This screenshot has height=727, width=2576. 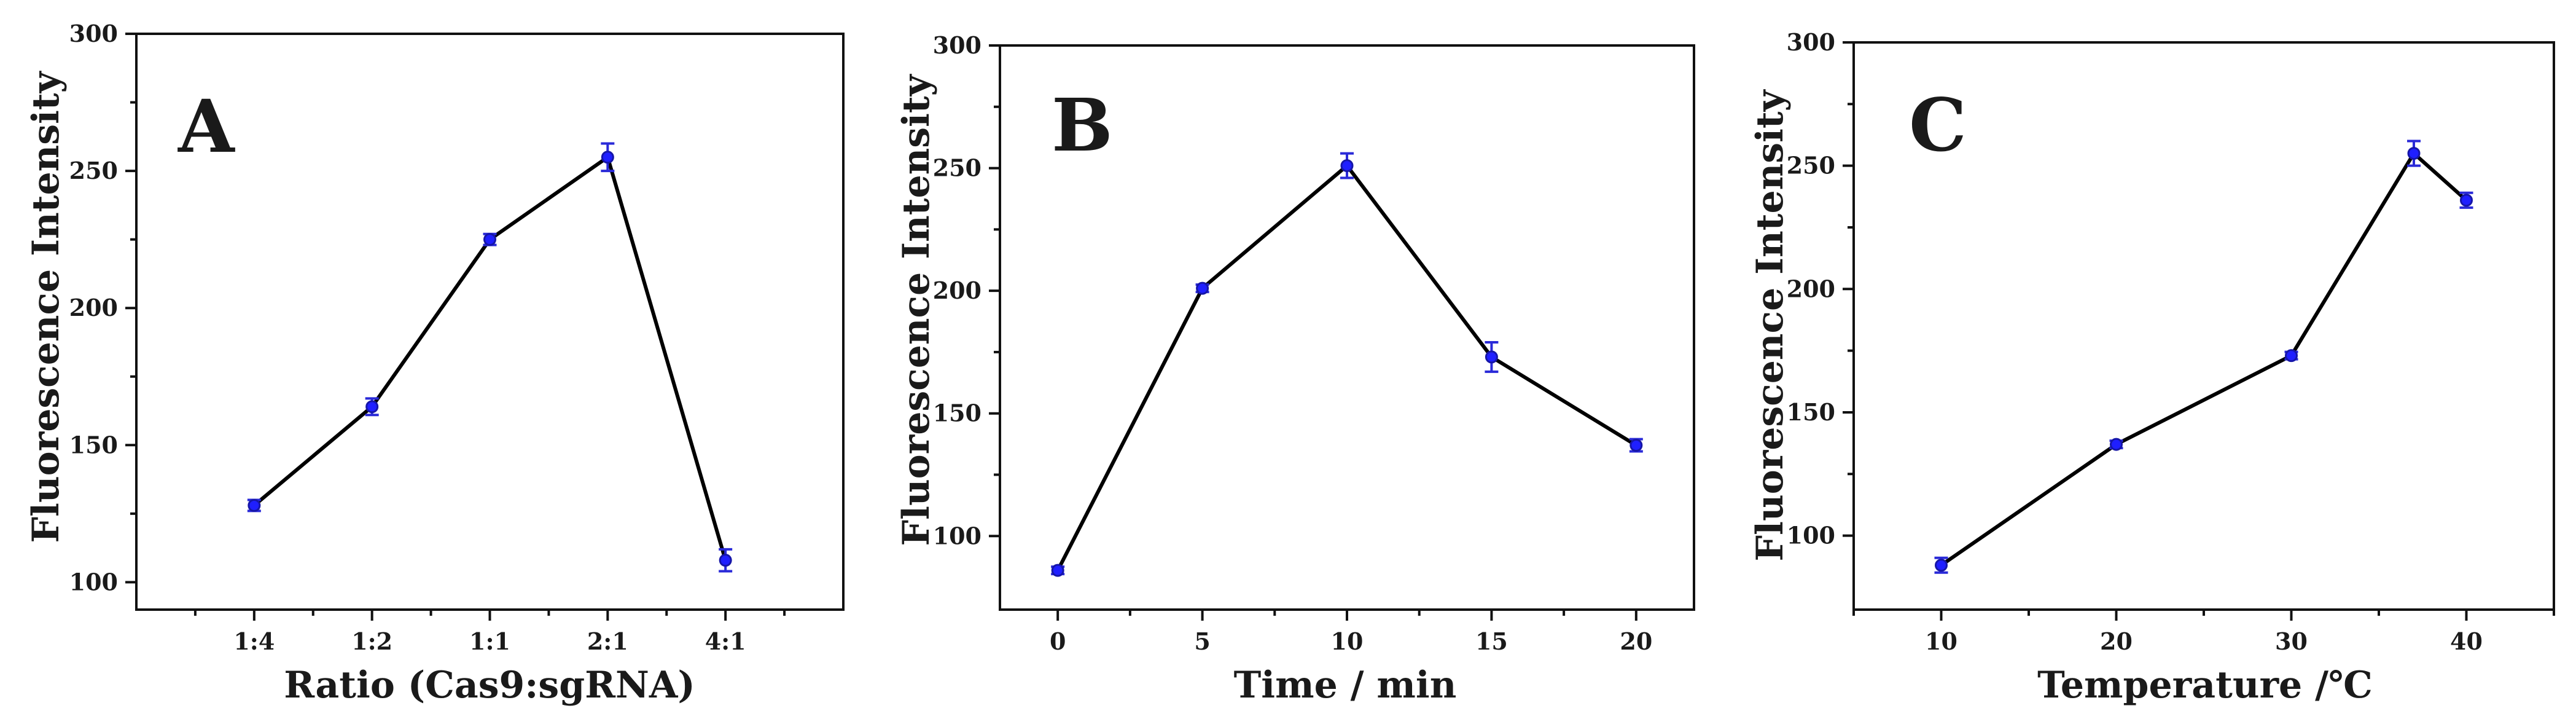 What do you see at coordinates (489, 641) in the screenshot?
I see `x-tick-label: 1:1` at bounding box center [489, 641].